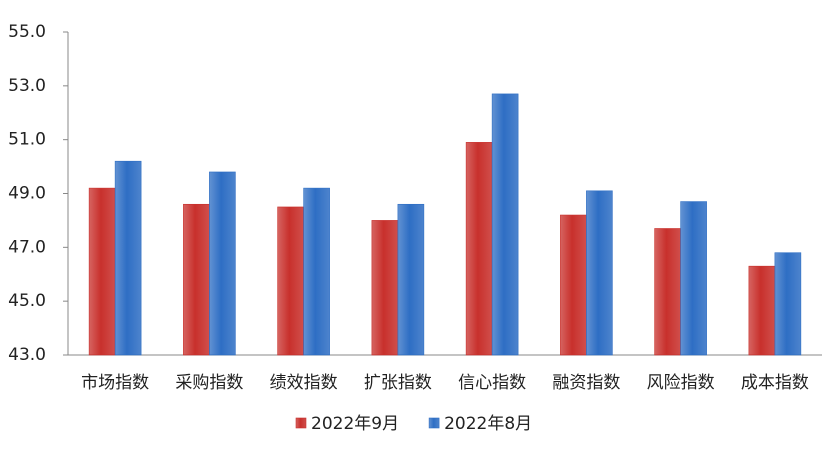 This screenshot has width=825, height=456. I want to click on y-tick-label: 55.0, so click(27, 32).